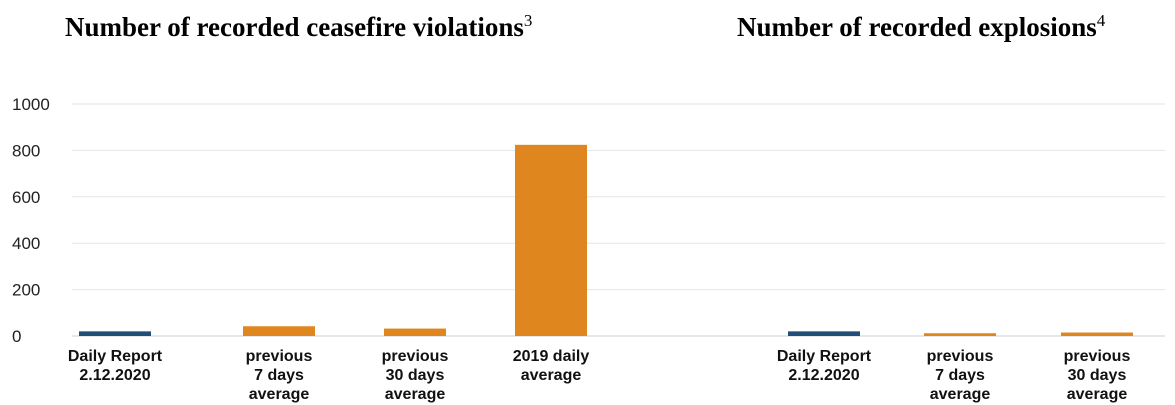 The height and width of the screenshot is (405, 1175). What do you see at coordinates (31, 220) in the screenshot?
I see `y-axis-ticks: 0 200 400 600 800 1000` at bounding box center [31, 220].